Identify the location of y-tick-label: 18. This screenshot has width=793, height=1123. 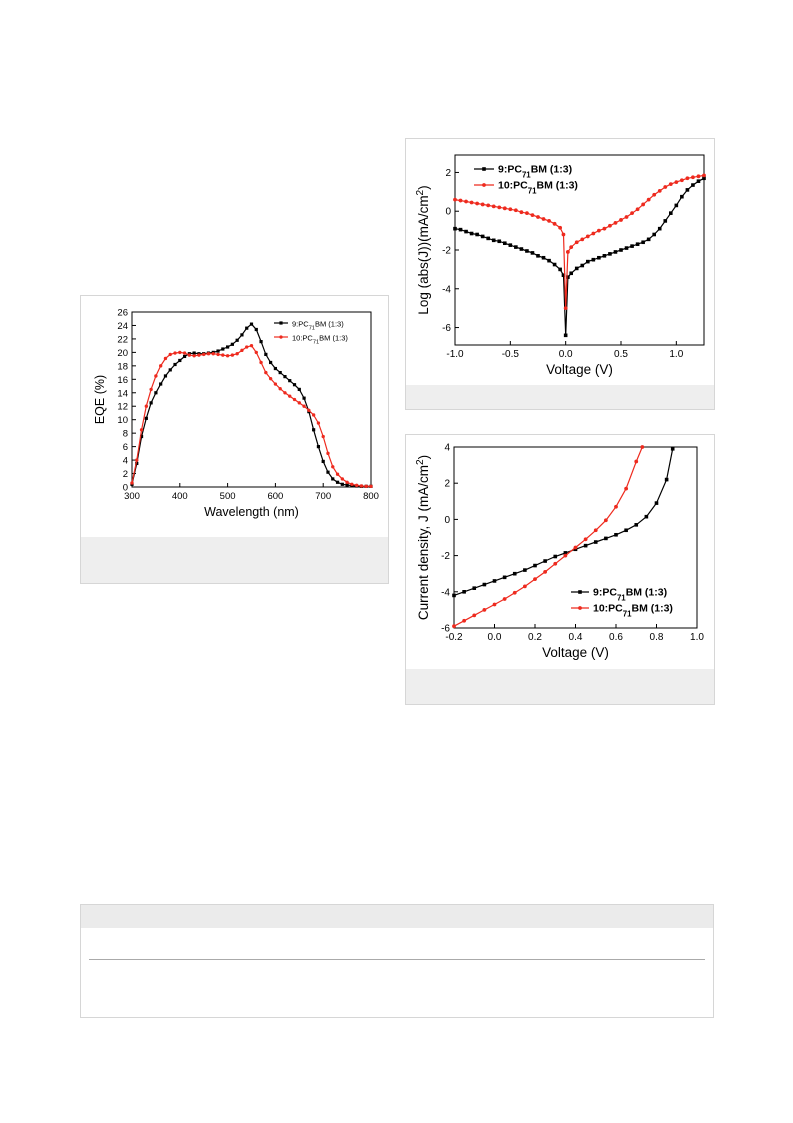
(122, 366).